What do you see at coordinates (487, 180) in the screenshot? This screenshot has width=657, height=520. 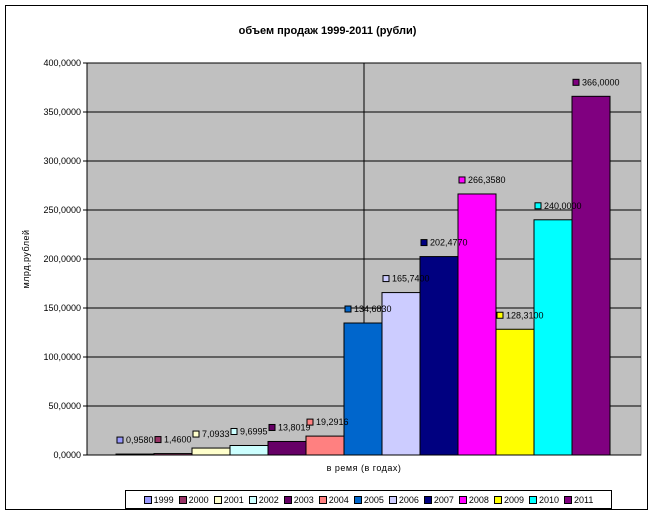 I see `data-label-2008: 266,3580` at bounding box center [487, 180].